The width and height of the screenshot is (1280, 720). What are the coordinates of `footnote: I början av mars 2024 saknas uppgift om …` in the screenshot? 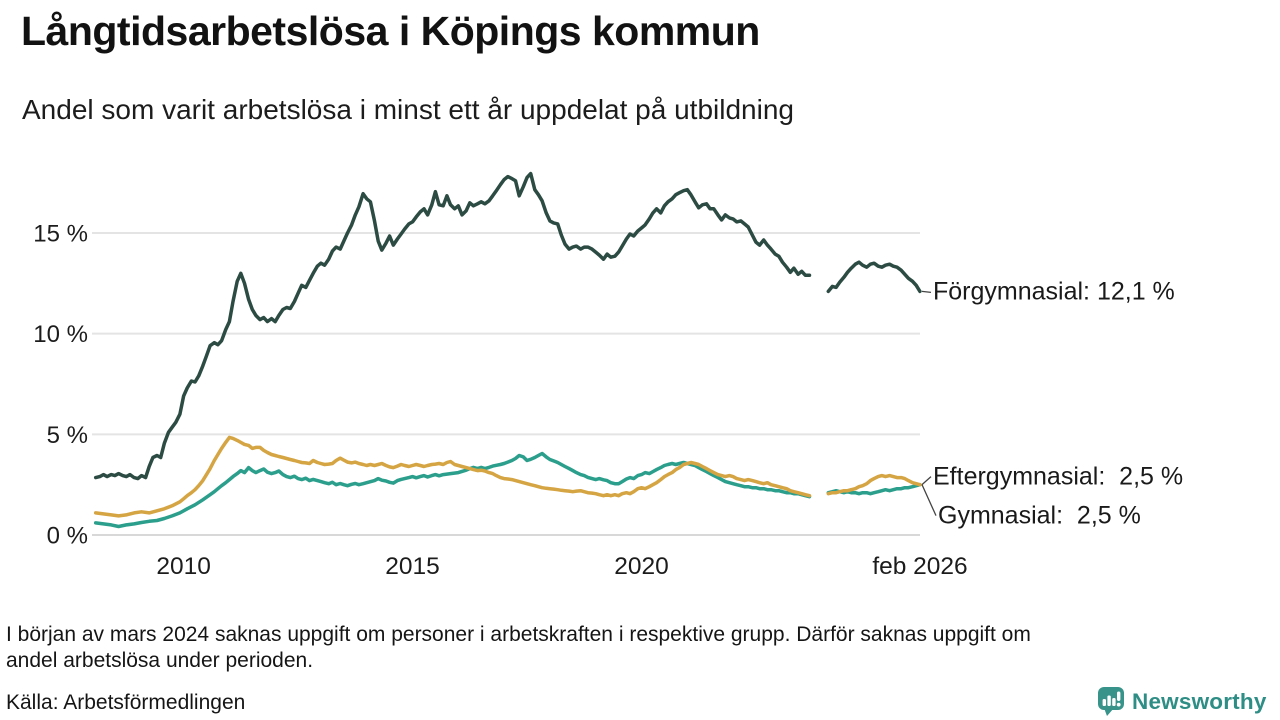 It's located at (628, 647).